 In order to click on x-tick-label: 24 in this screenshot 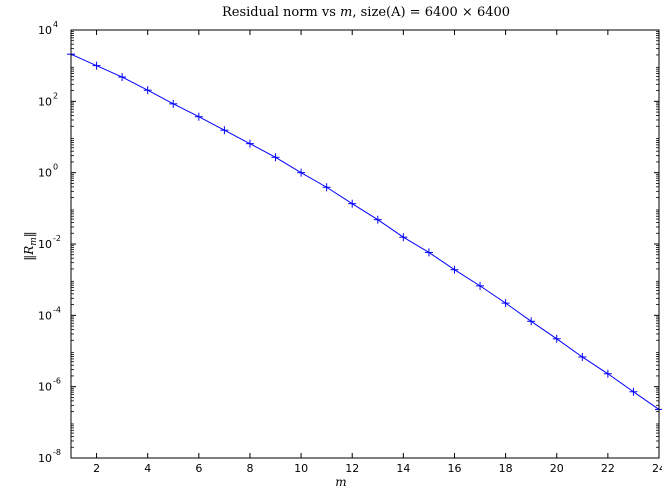, I will do `click(657, 468)`.